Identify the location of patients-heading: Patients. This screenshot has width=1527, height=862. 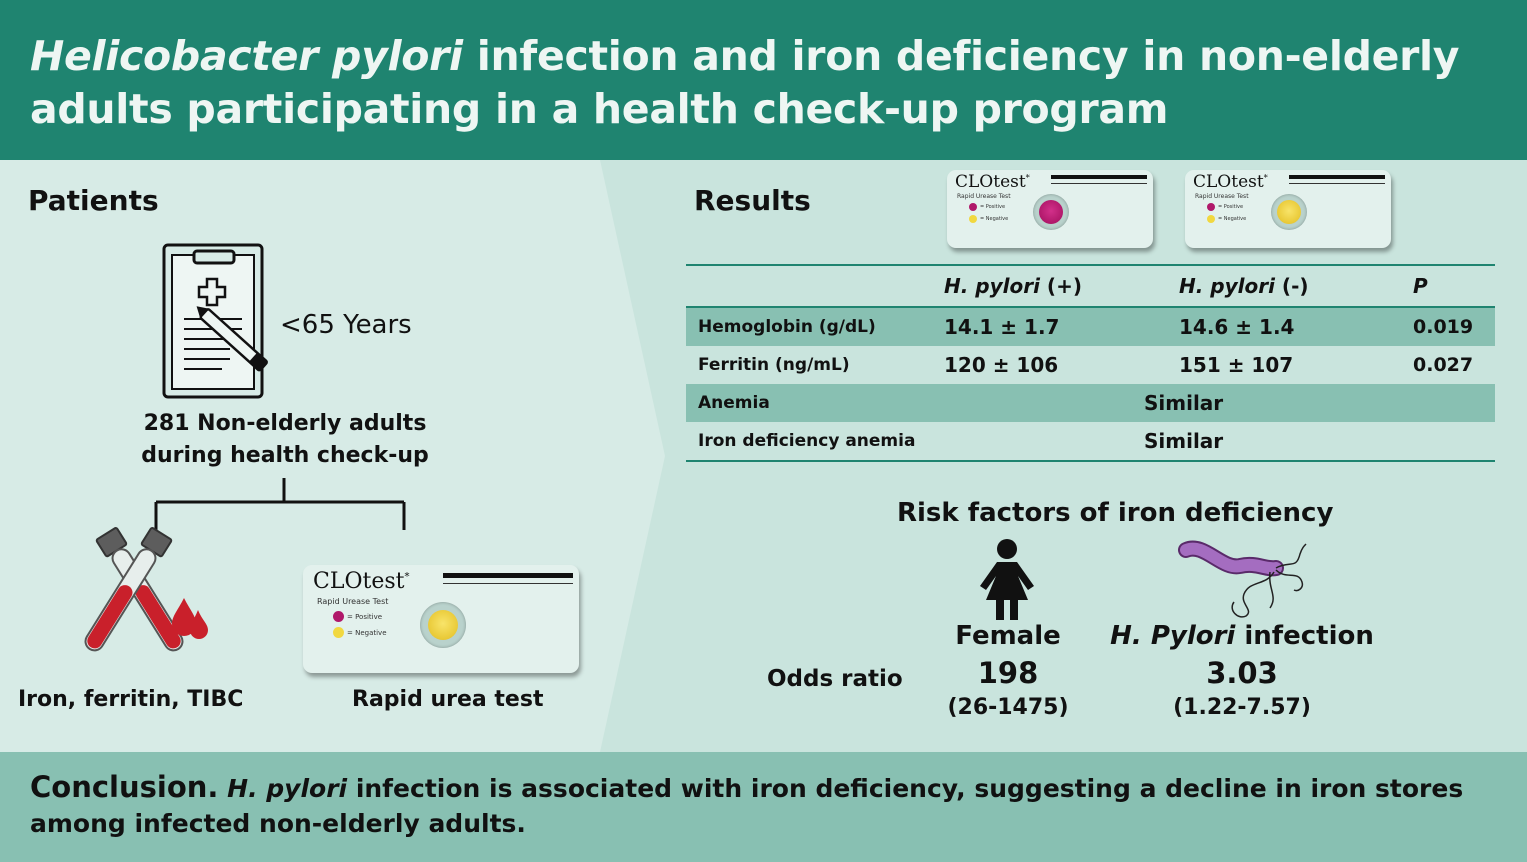
(93, 200).